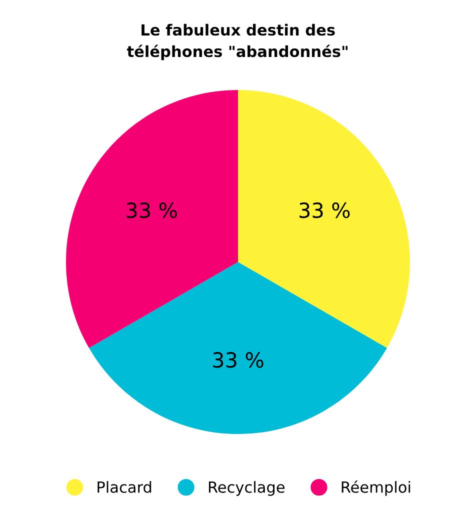 The height and width of the screenshot is (520, 471). What do you see at coordinates (237, 42) in the screenshot?
I see `chart-title: Le fabuleux destin des téléphones "abandonnés"` at bounding box center [237, 42].